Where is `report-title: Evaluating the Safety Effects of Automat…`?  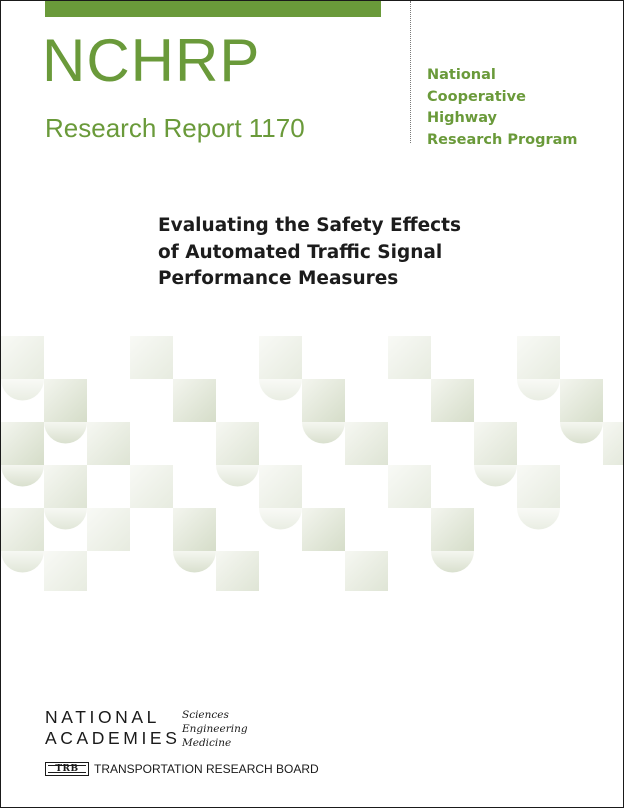
report-title: Evaluating the Safety Effects of Automat… is located at coordinates (309, 253).